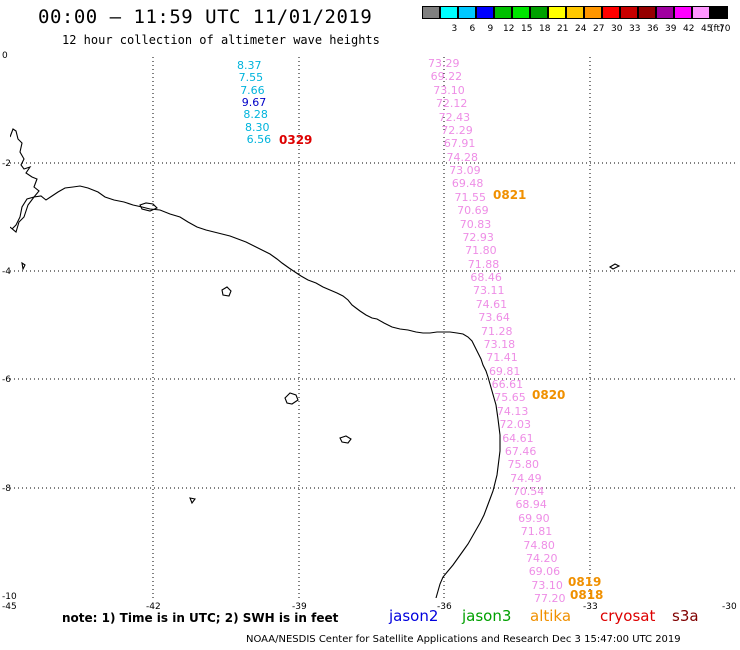 The image size is (740, 650). I want to click on wave-height-value: 64.61, so click(518, 438).